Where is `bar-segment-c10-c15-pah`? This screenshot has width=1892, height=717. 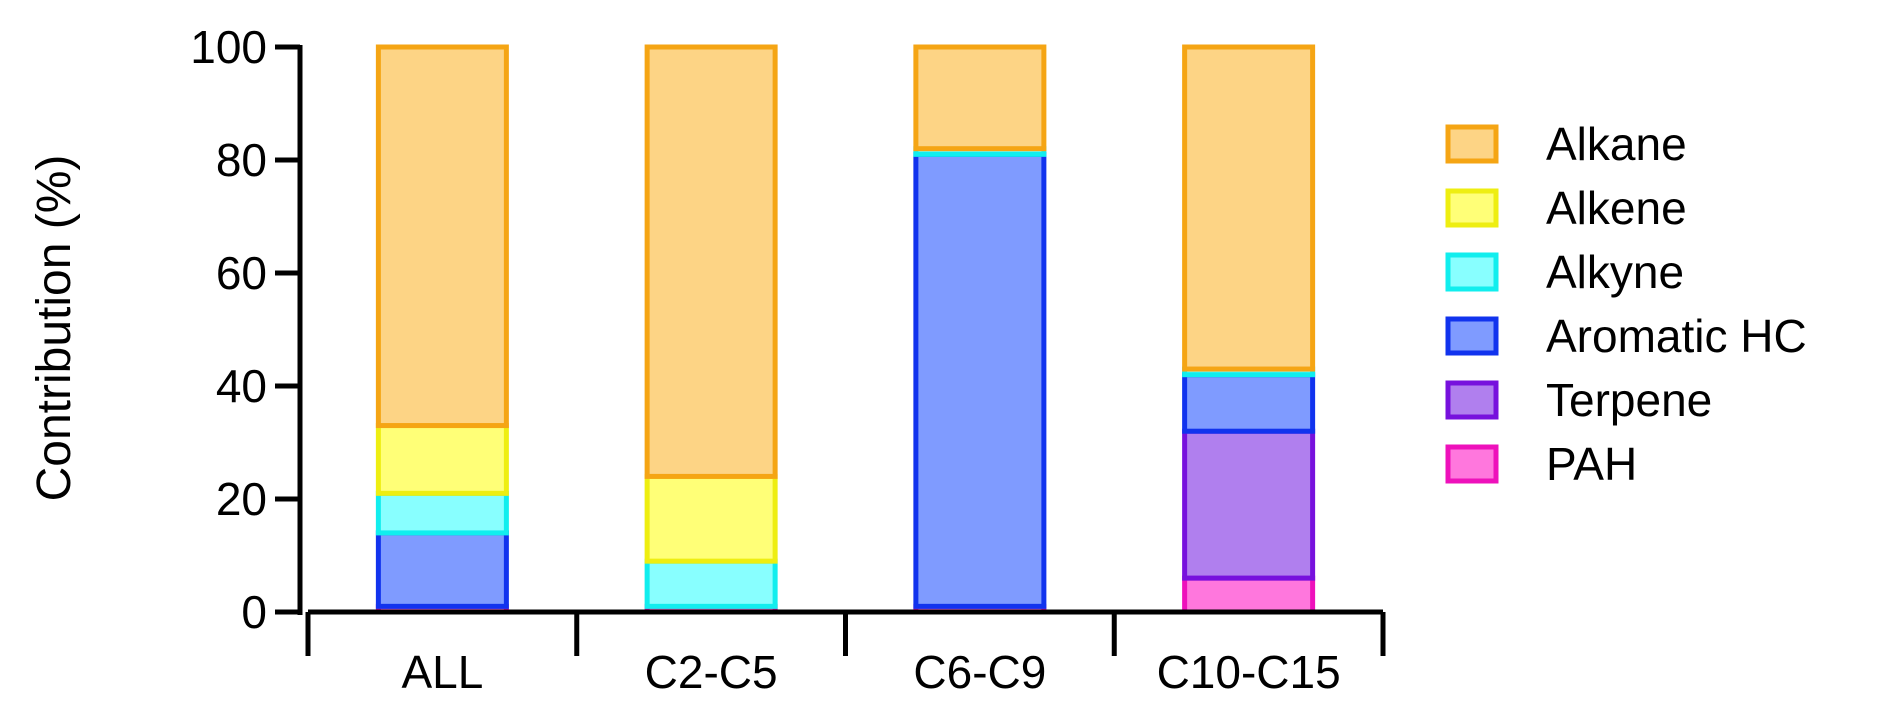 bar-segment-c10-c15-pah is located at coordinates (1249, 595).